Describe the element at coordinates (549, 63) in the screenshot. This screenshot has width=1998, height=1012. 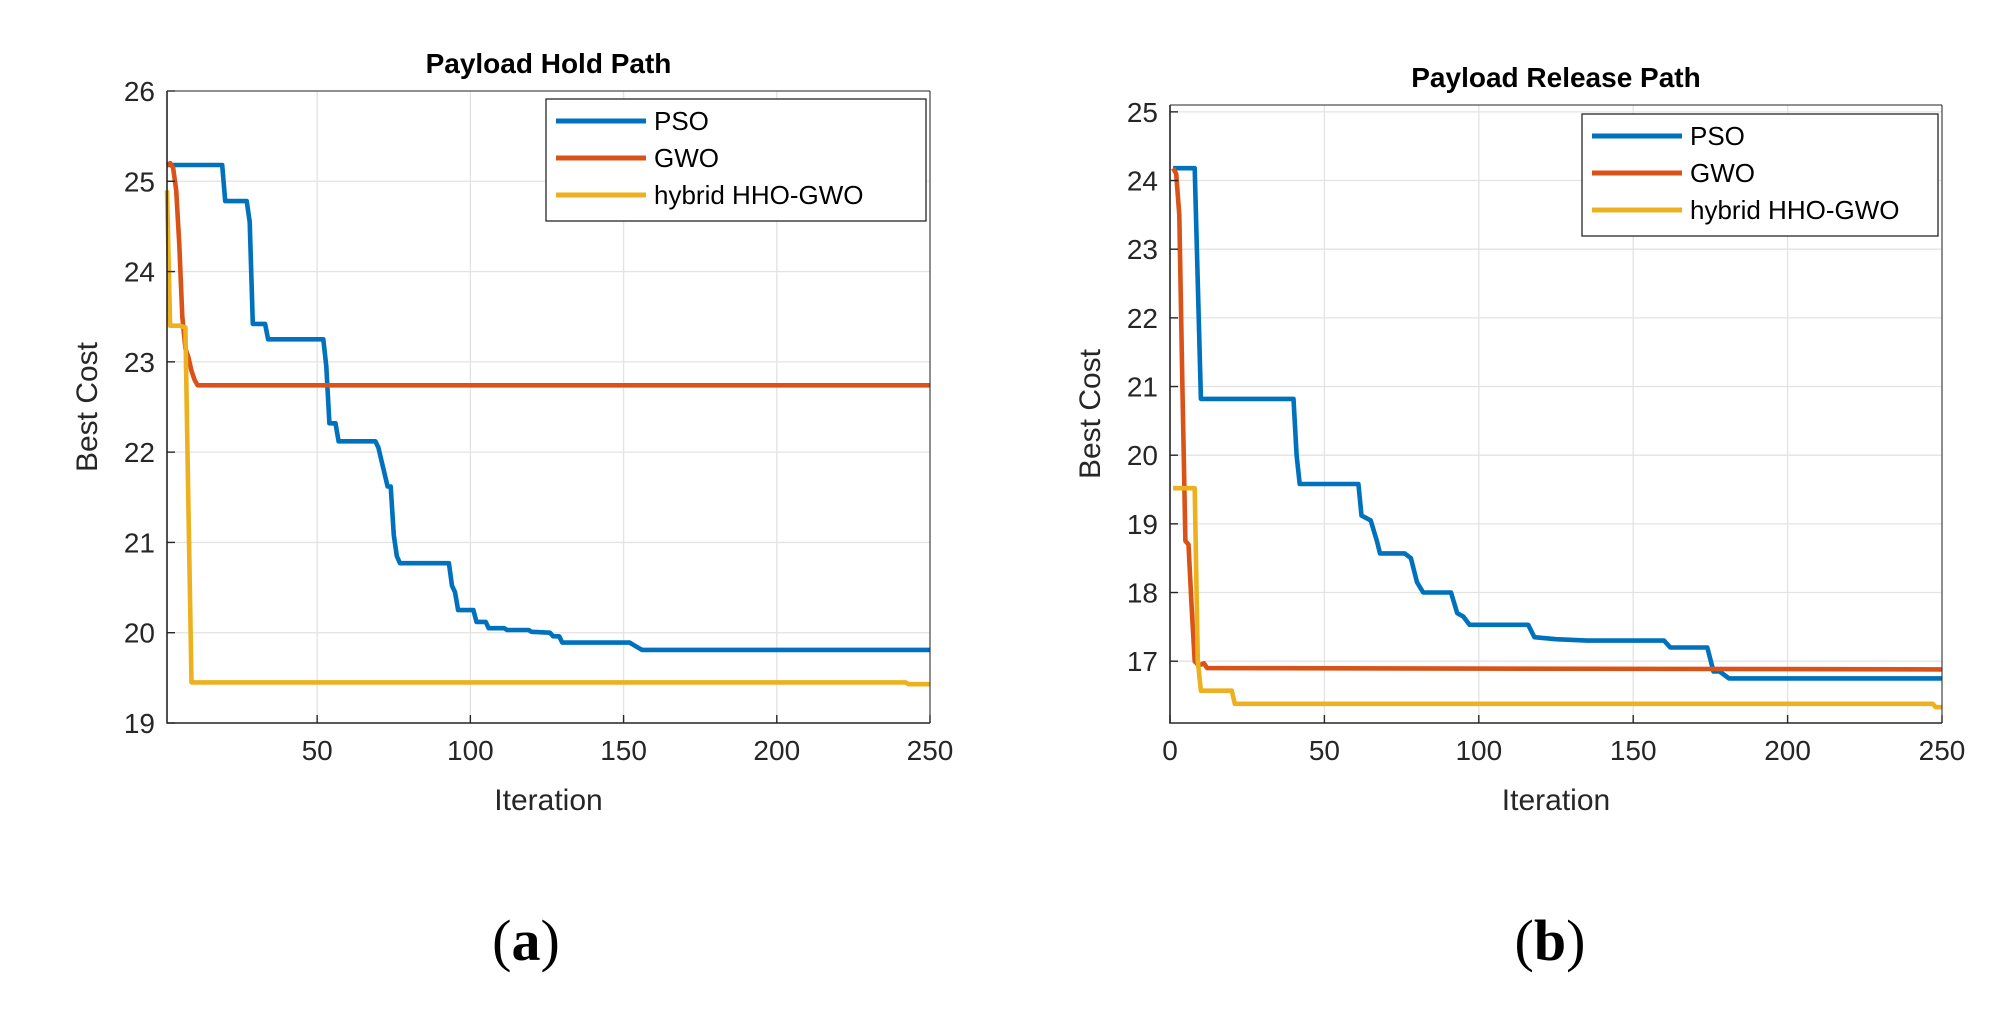
I see `chart-title: Payload Hold Path` at that location.